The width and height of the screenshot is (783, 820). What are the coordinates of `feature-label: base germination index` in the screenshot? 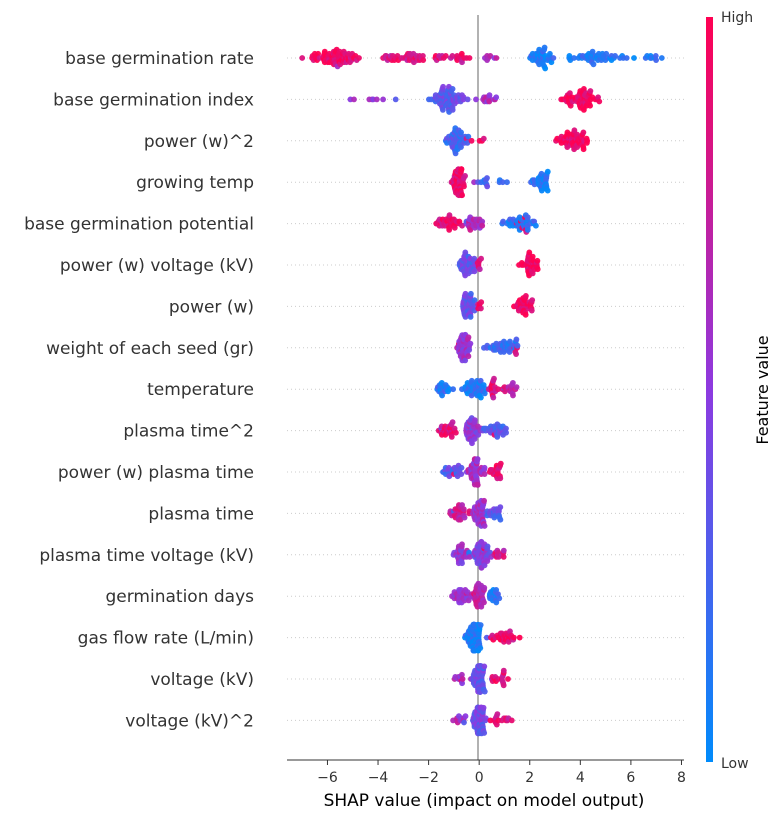 It's located at (153, 100).